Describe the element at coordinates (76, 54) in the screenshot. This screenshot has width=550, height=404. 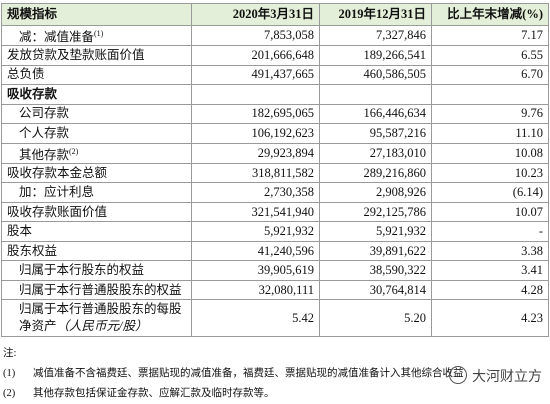
I see `label-text: 发放贷款及垫款账面价值` at that location.